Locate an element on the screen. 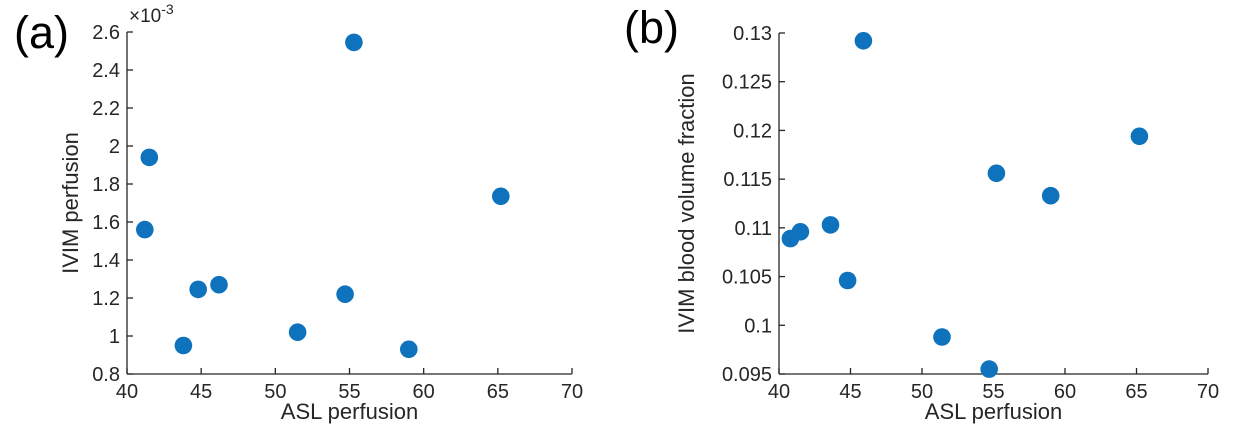  y-tick-label: 2 is located at coordinates (114, 147).